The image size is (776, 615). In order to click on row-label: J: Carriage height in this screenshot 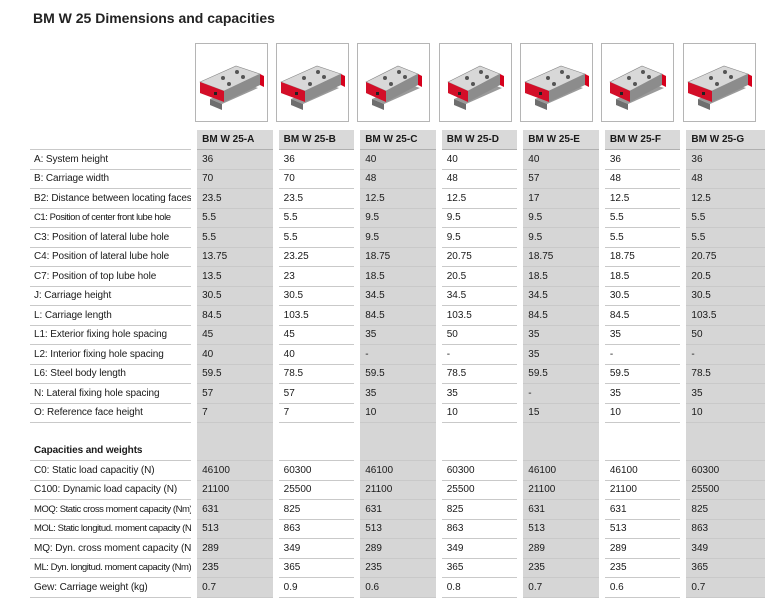, I will do `click(112, 296)`.